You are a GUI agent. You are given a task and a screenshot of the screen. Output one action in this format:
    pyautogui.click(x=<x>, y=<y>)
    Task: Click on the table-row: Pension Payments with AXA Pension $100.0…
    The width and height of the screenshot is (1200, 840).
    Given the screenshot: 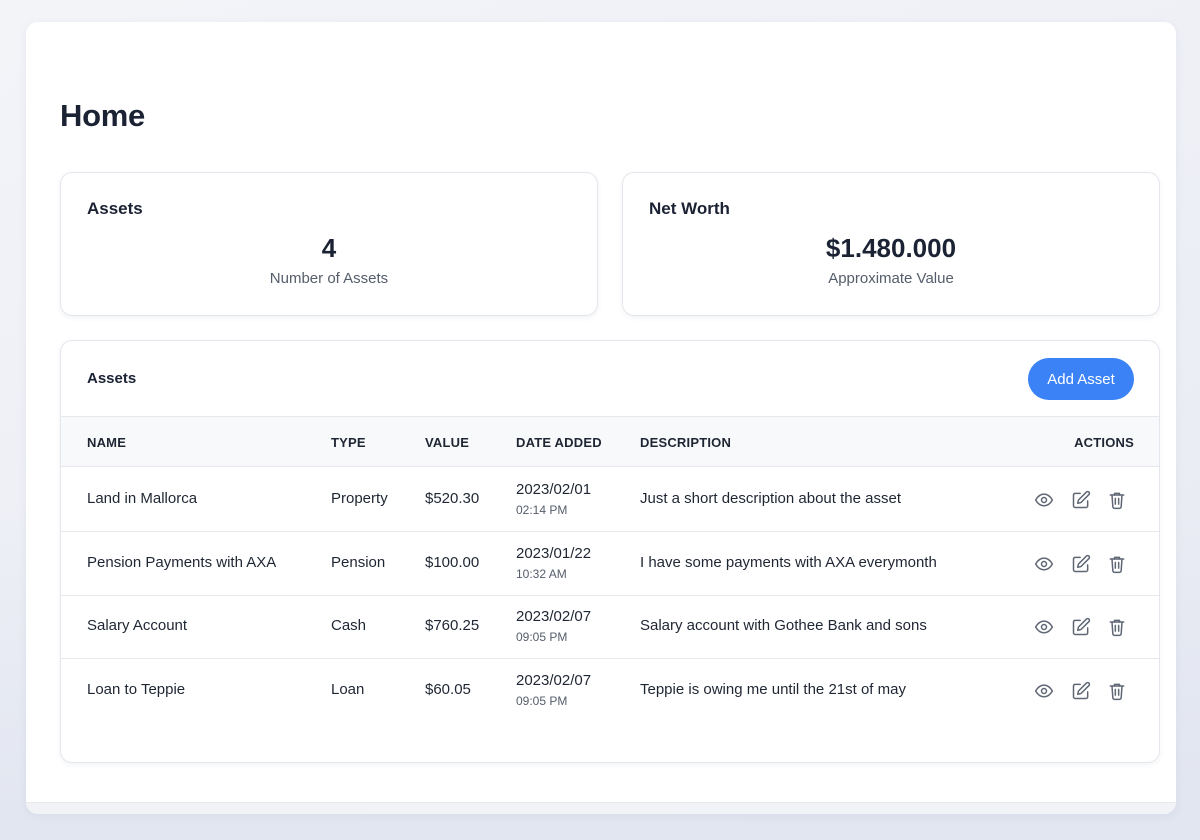 What is the action you would take?
    pyautogui.click(x=610, y=564)
    